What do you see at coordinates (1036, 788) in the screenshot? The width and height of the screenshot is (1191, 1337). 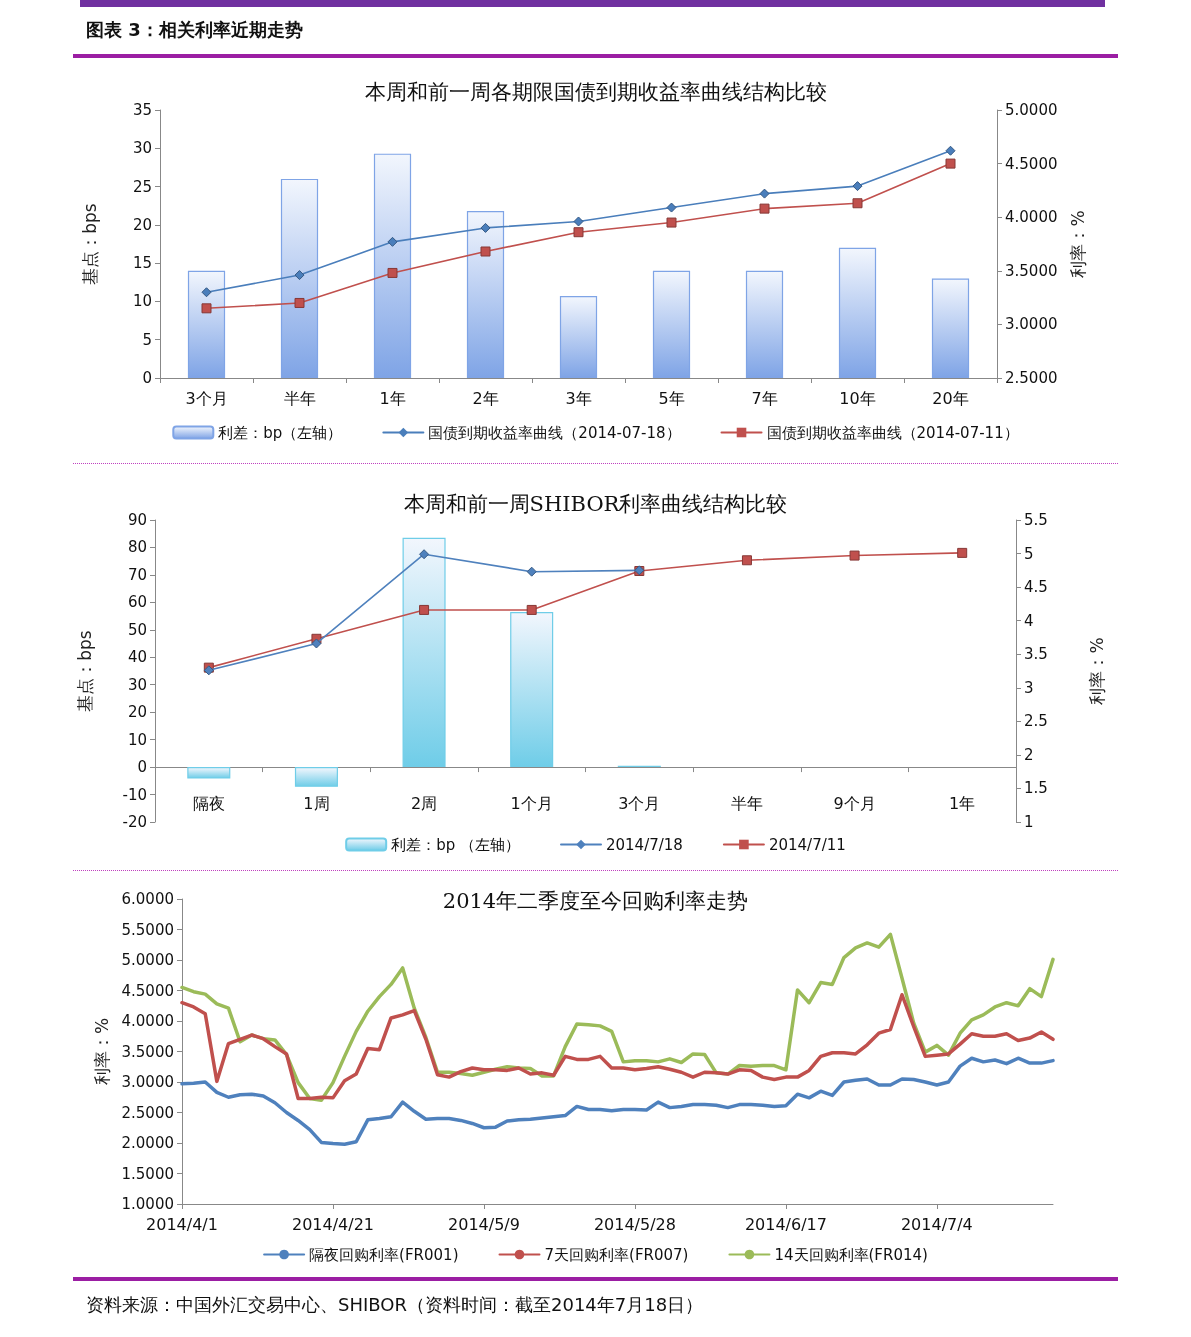 I see `y2-tick-label: 1.5` at bounding box center [1036, 788].